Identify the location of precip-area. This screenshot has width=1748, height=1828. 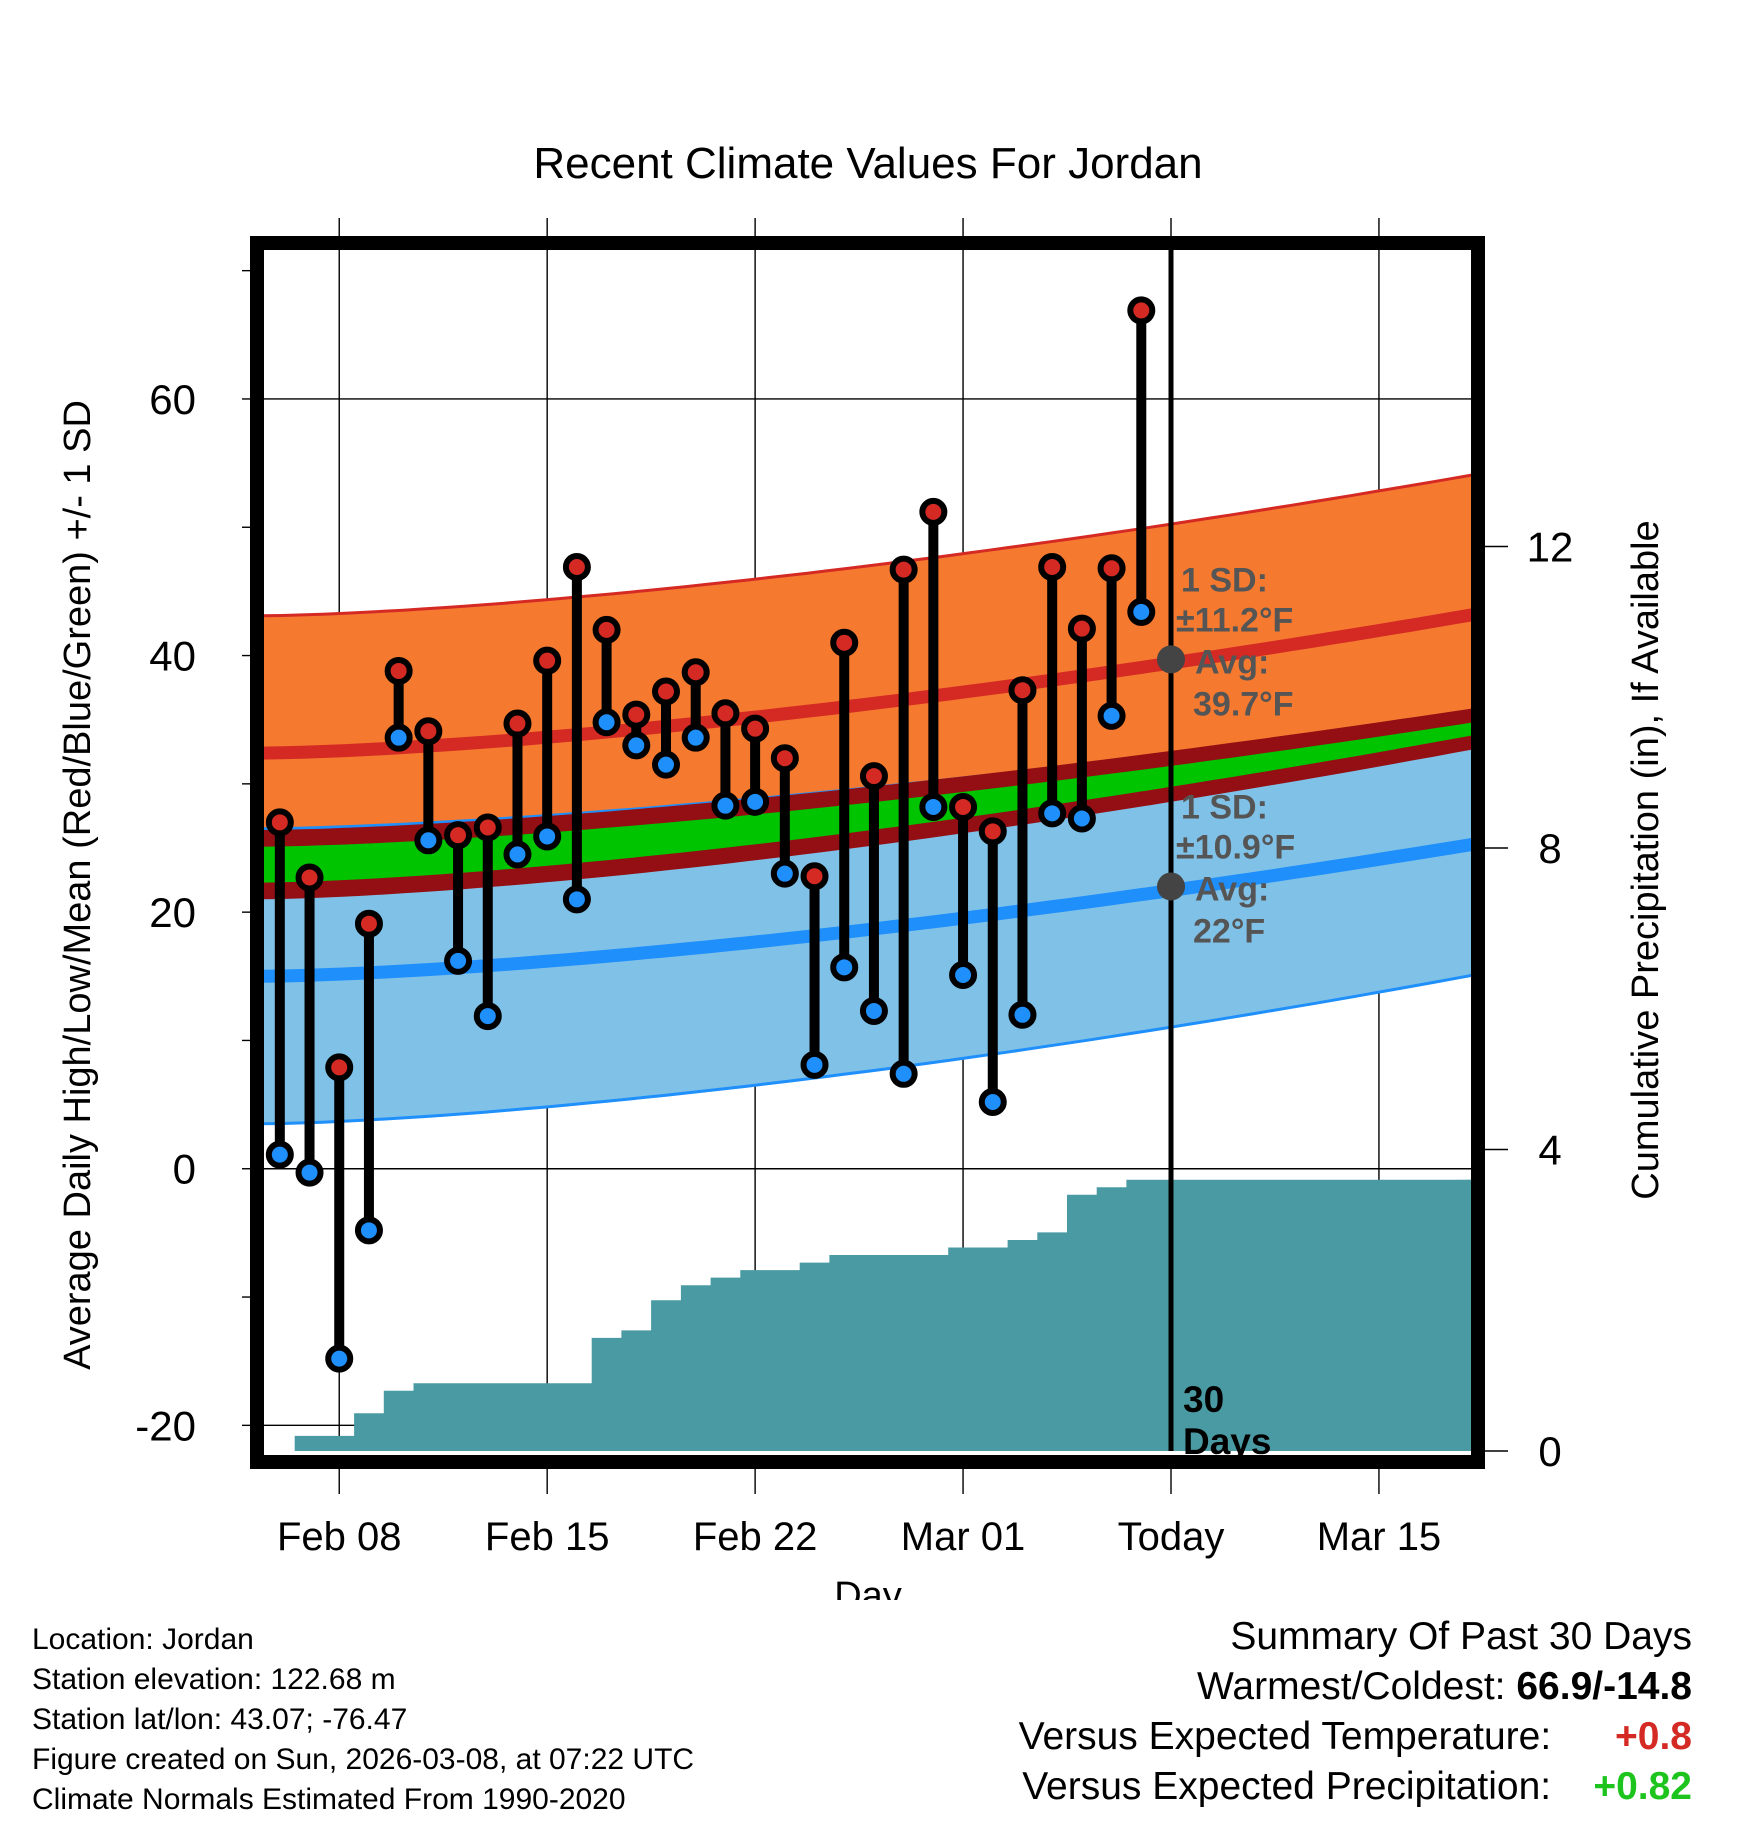
(869, 1315).